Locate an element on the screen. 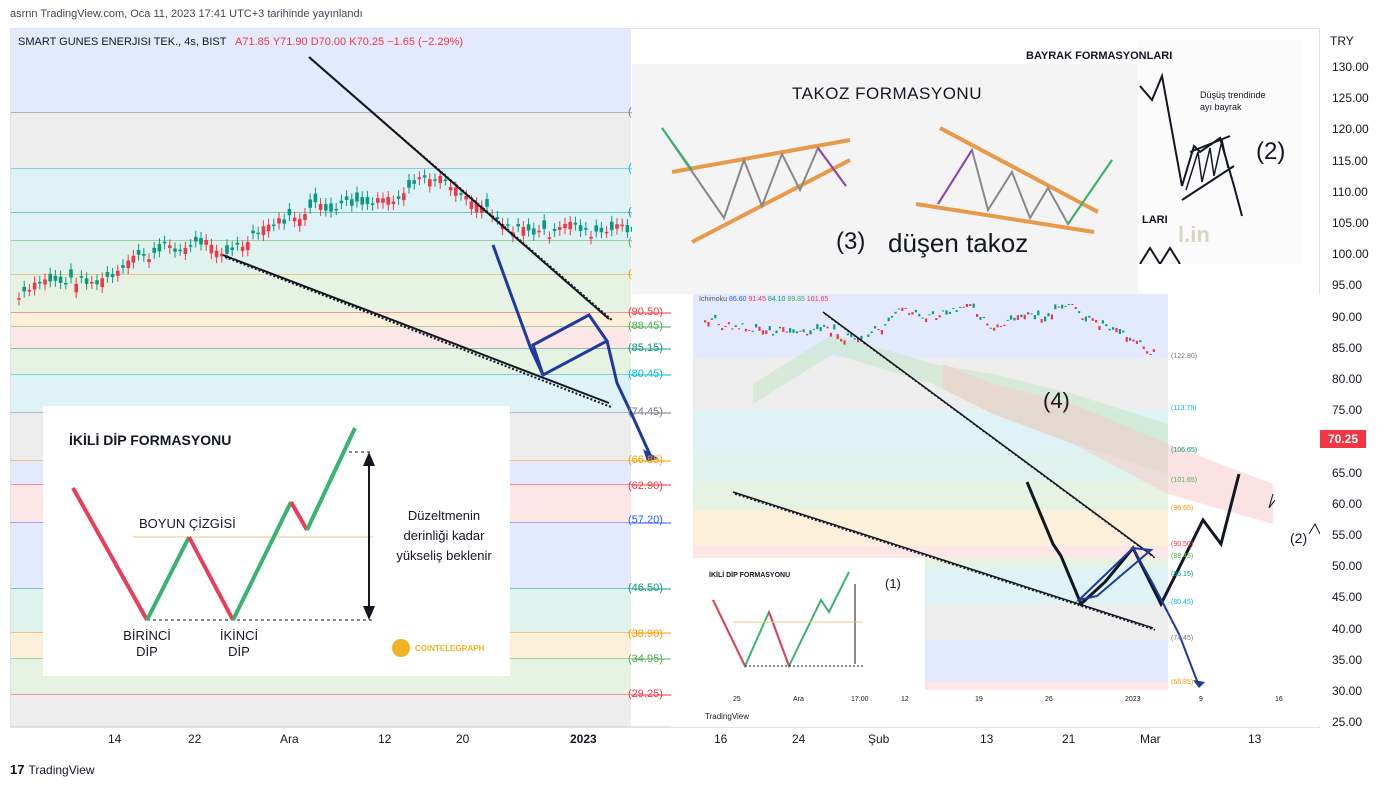 The image size is (1386, 787). high-value: Y71.90 is located at coordinates (290, 42).